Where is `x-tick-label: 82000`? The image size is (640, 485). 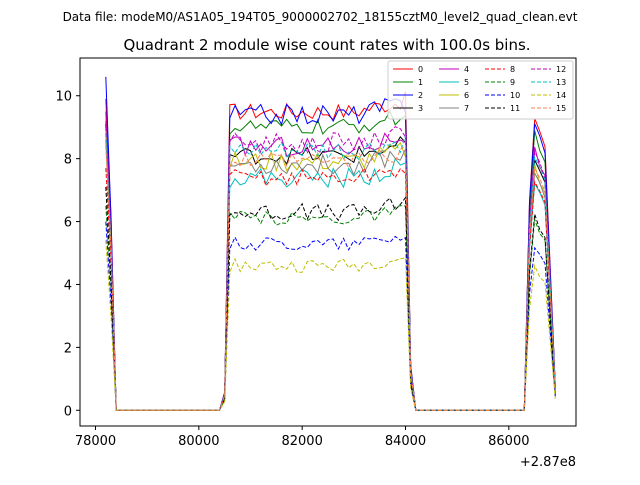 x-tick-label: 82000 is located at coordinates (301, 441).